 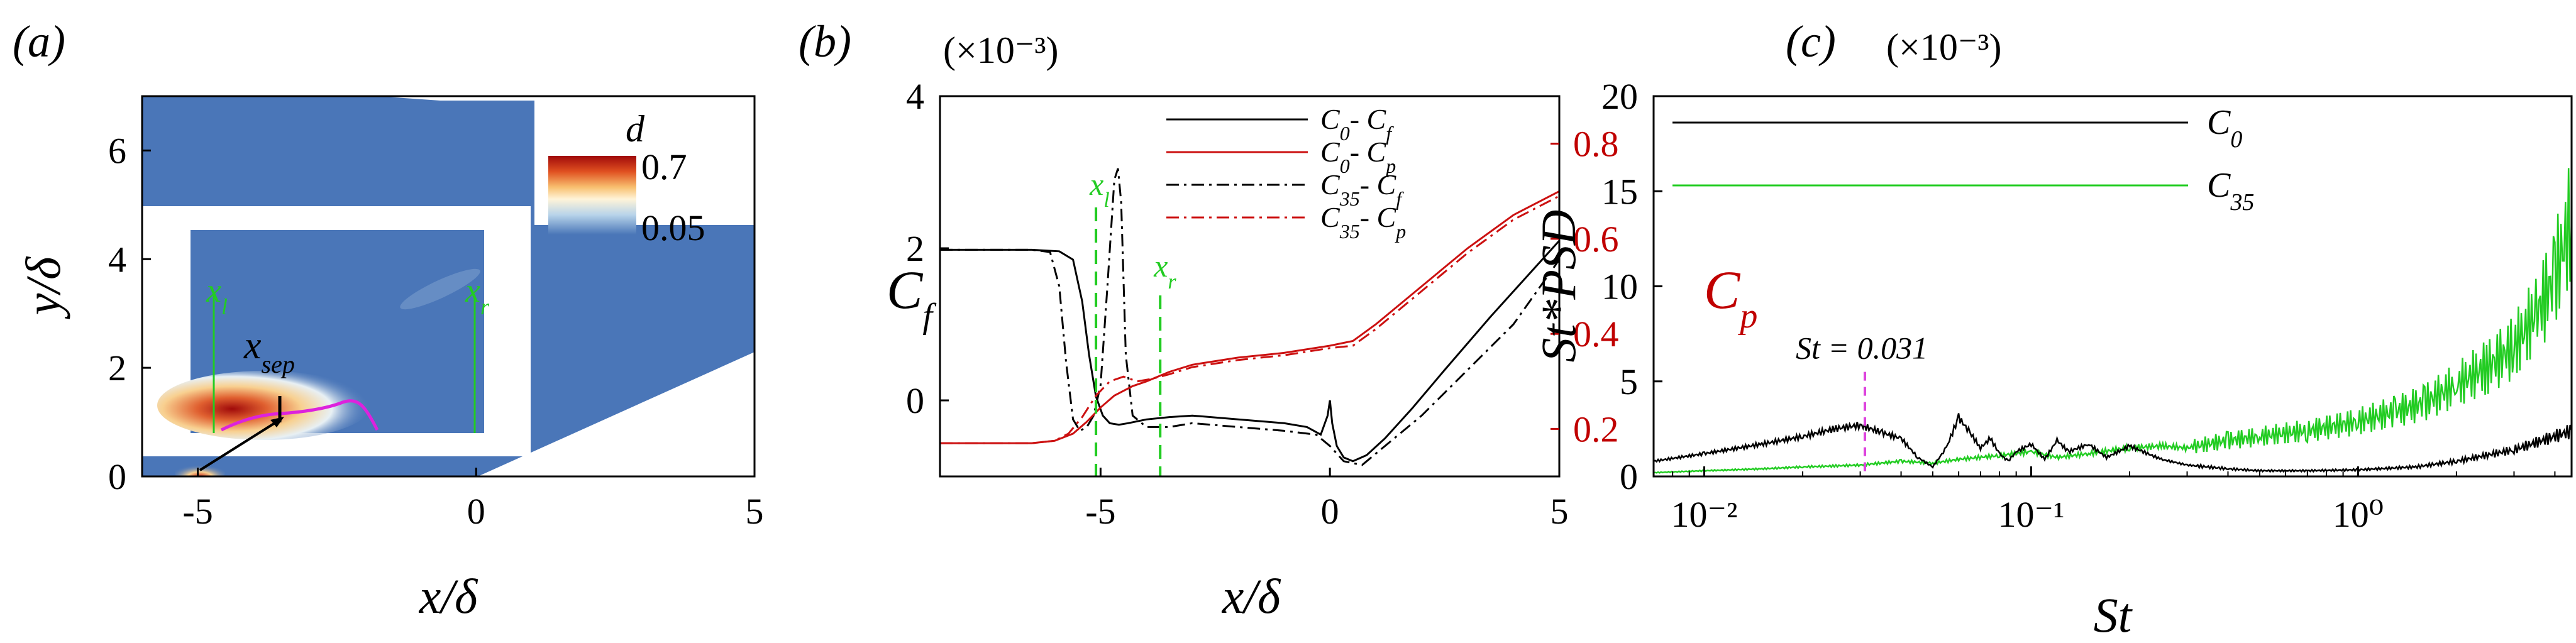 I want to click on axes-b-xlabel: x/δ, so click(x=1251, y=596).